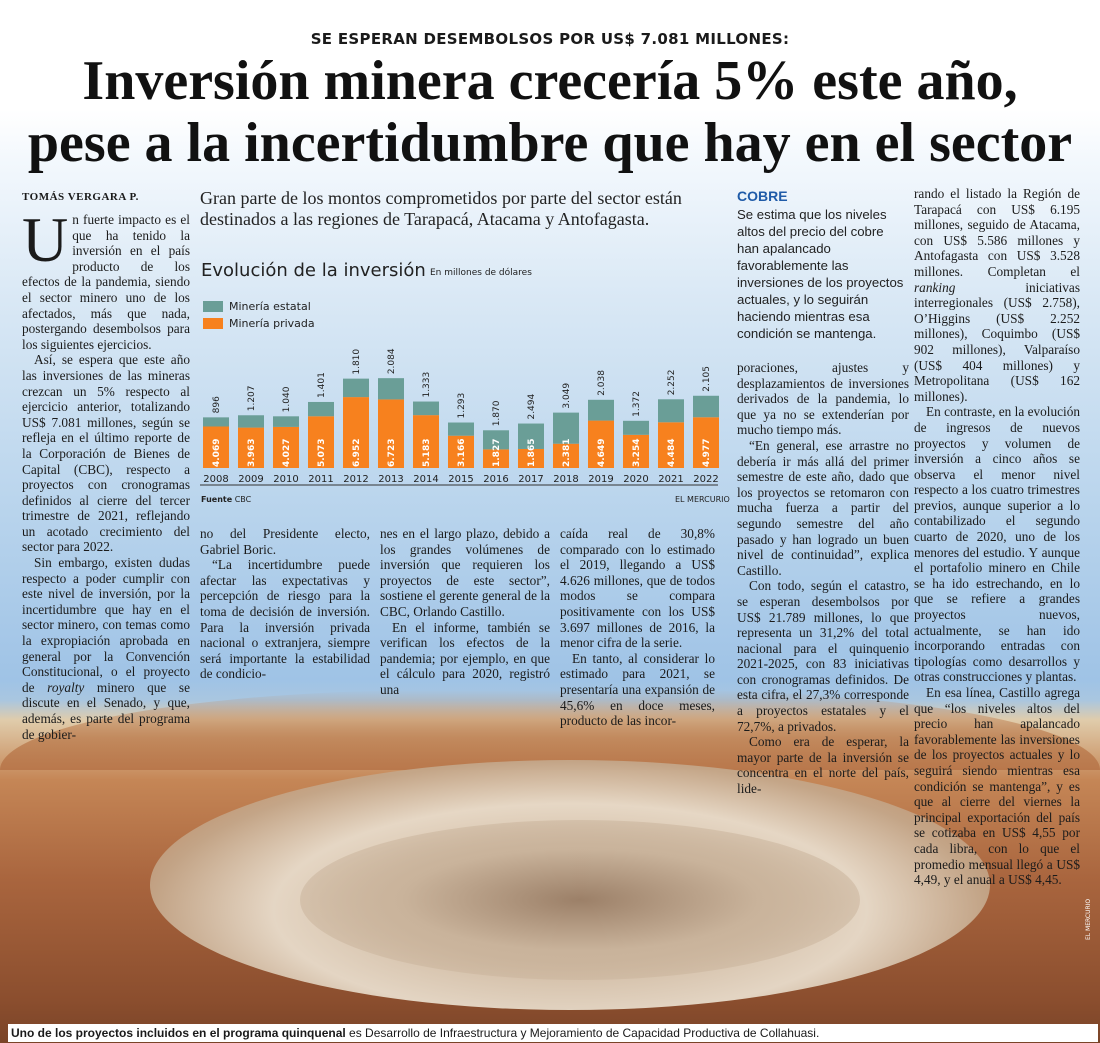  I want to click on x-tick-label: 2013, so click(390, 479).